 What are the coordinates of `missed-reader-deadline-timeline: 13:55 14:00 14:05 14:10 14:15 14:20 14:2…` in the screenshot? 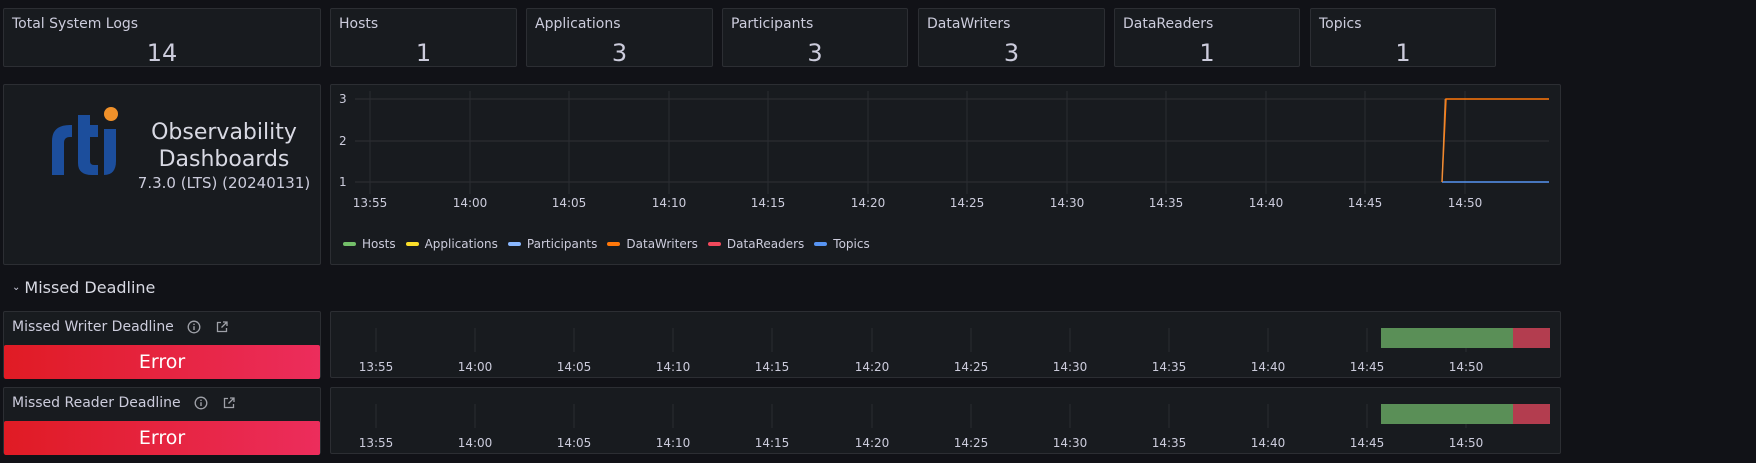 It's located at (945, 420).